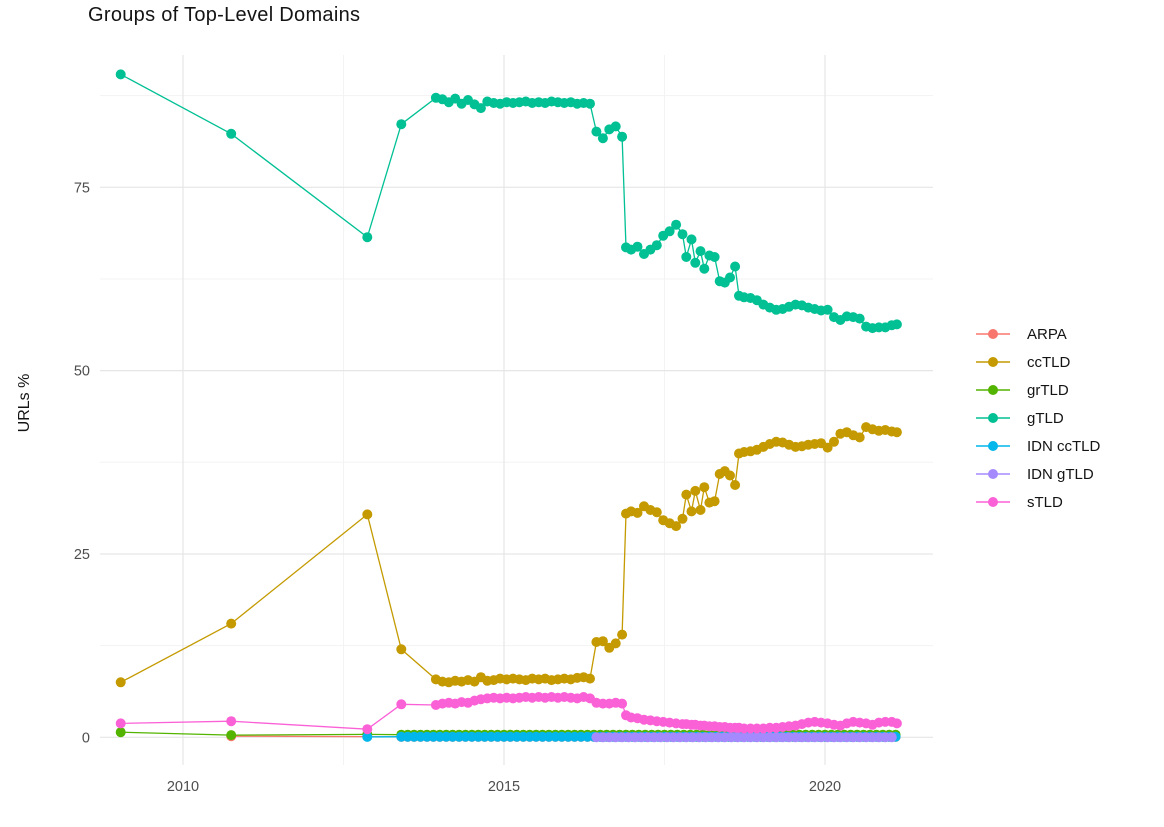 This screenshot has width=1164, height=827. What do you see at coordinates (1064, 446) in the screenshot?
I see `legend-label-idn-cctld: IDN ccTLD` at bounding box center [1064, 446].